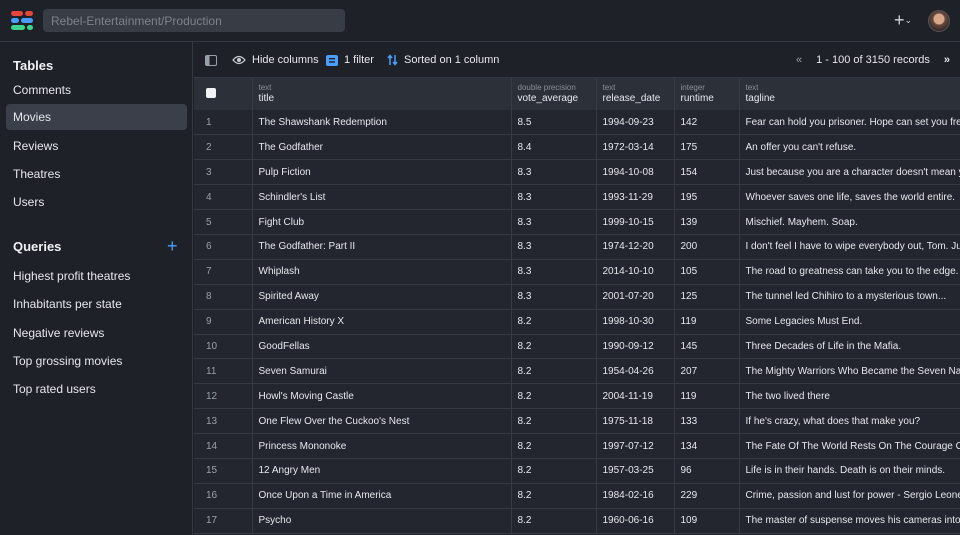 Image resolution: width=960 pixels, height=535 pixels. Describe the element at coordinates (29, 202) in the screenshot. I see `sidebar-item-users: Users` at that location.